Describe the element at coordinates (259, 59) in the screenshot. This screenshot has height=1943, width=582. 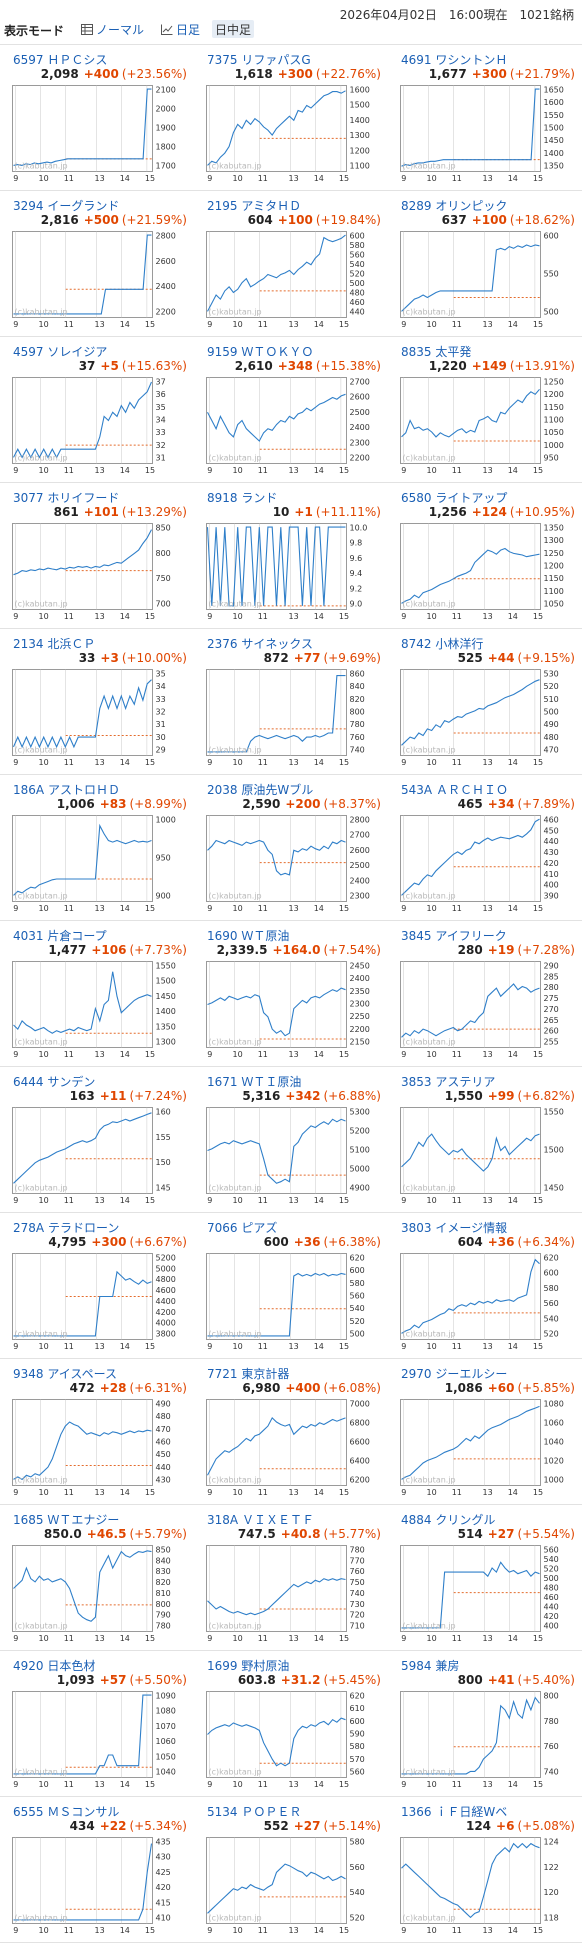
I see `stock-link: 7375 リファパスG` at that location.